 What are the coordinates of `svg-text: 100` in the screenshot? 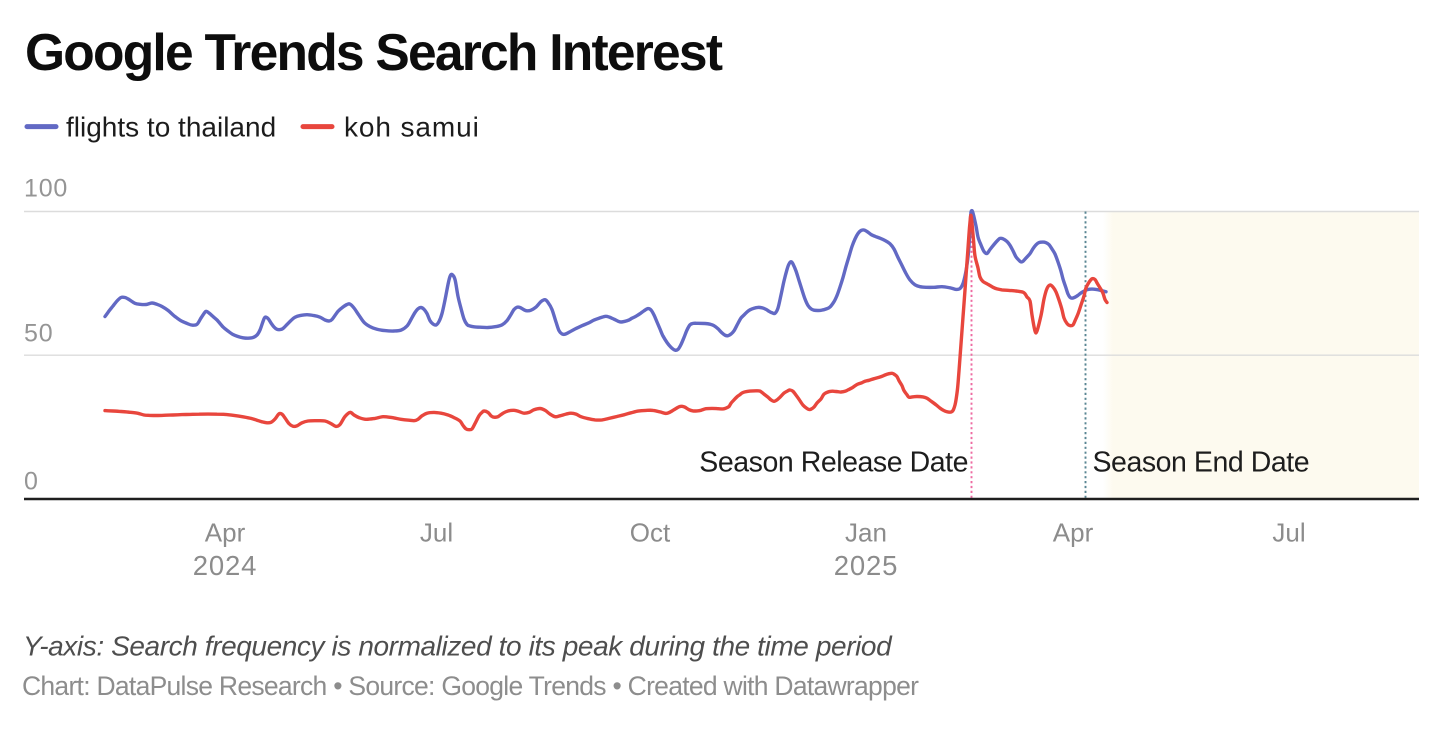 It's located at (46, 189).